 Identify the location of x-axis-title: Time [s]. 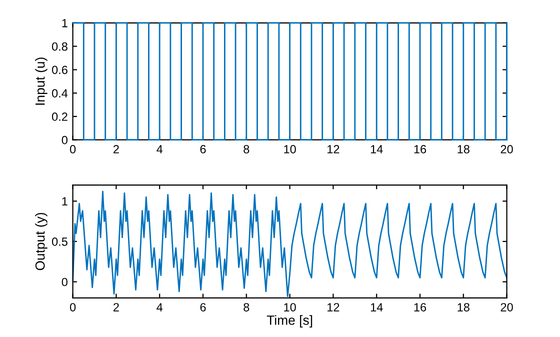
(289, 321).